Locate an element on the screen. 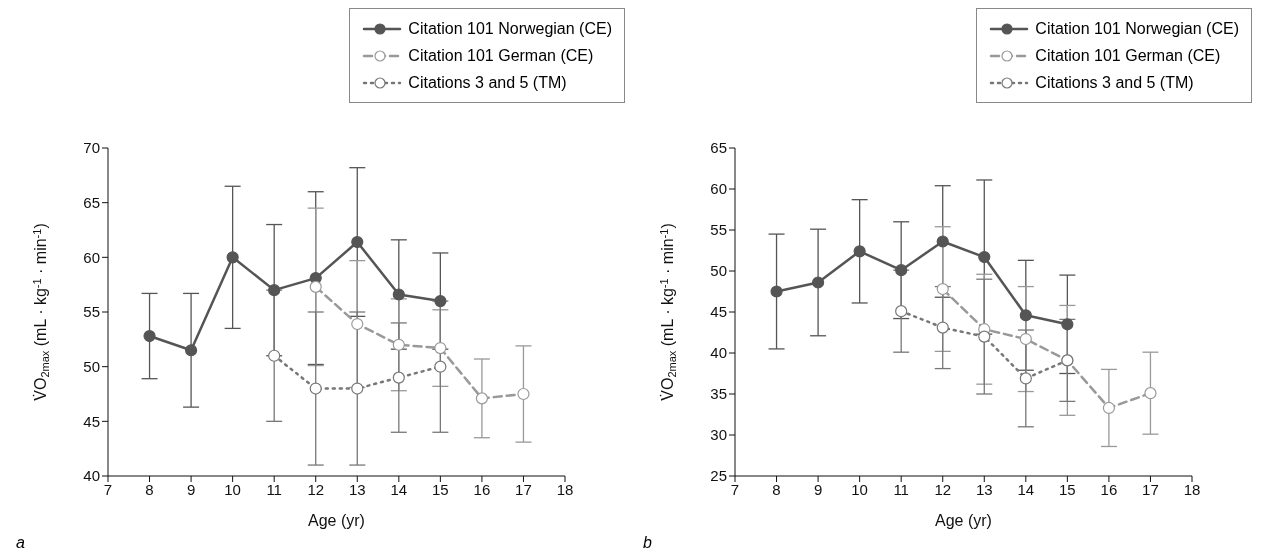  y-tick-label: 70 is located at coordinates (91, 148).